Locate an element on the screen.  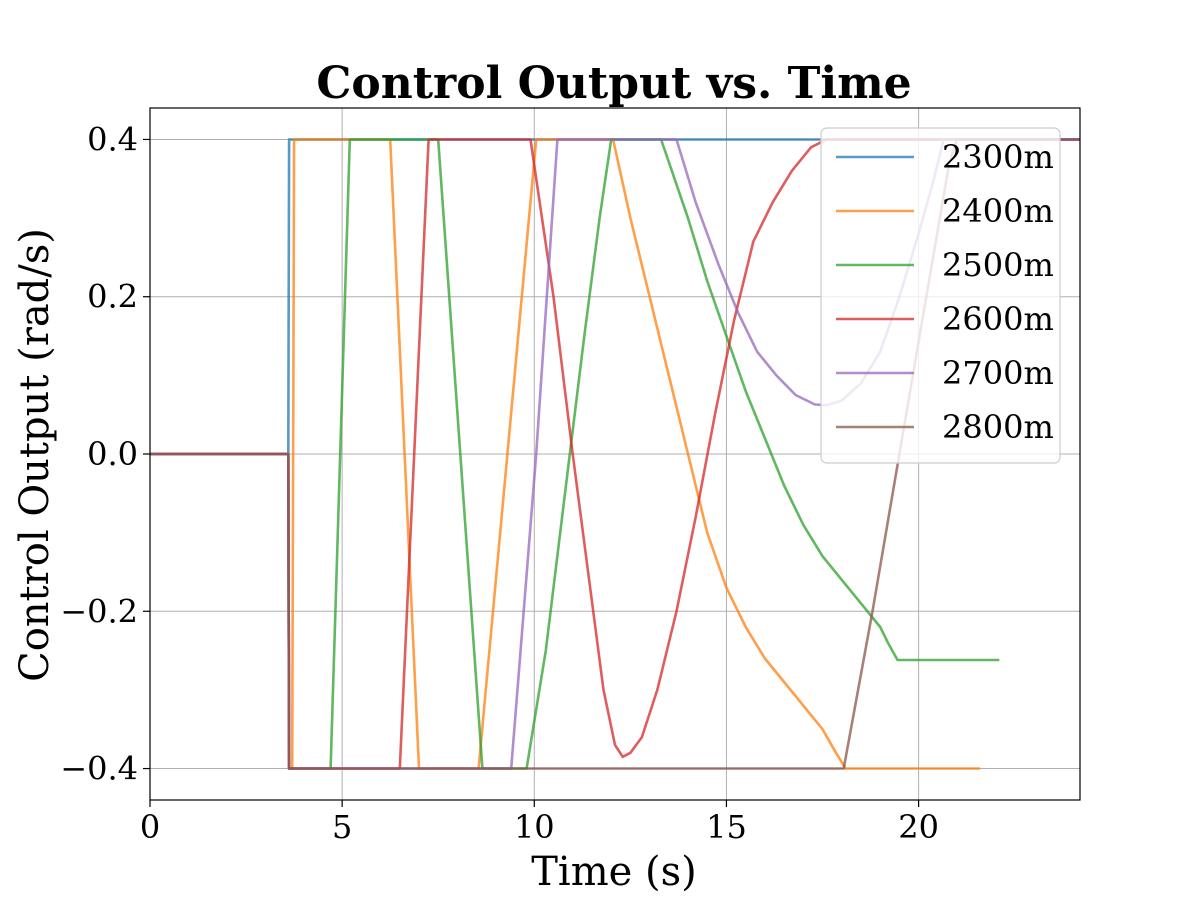
x-tick-label: 10 is located at coordinates (534, 827).